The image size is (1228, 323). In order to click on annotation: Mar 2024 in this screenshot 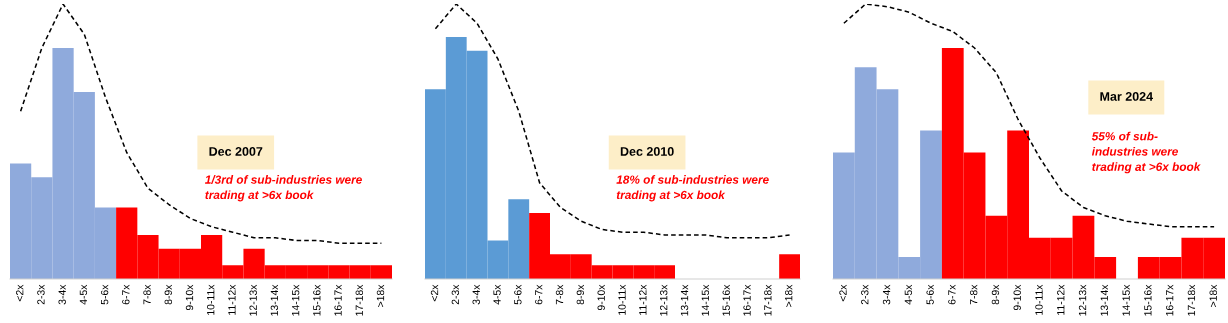, I will do `click(1126, 96)`.